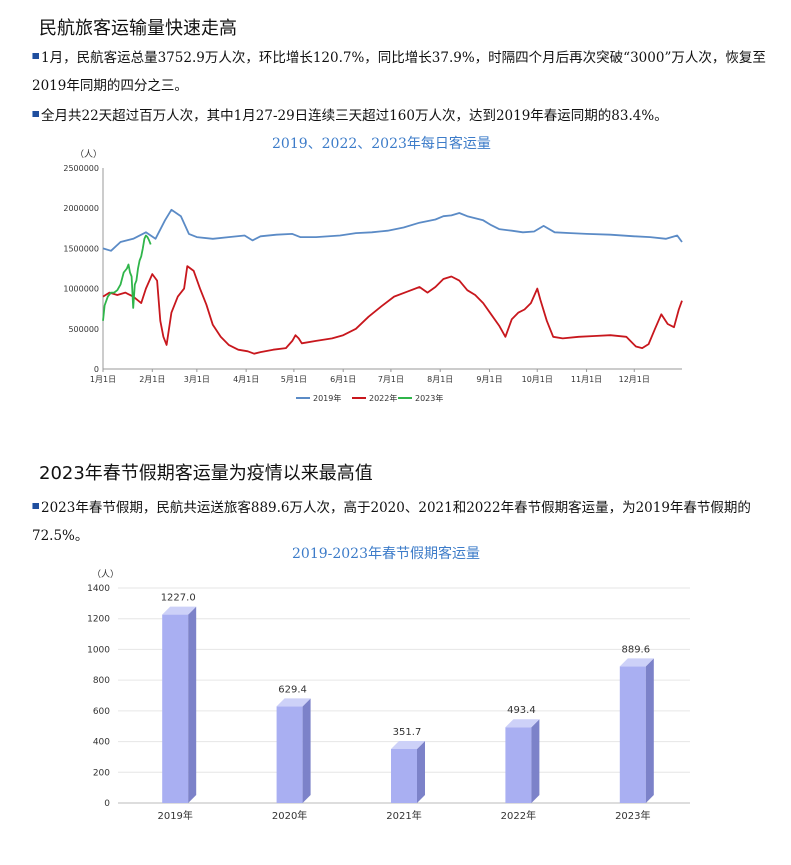  What do you see at coordinates (440, 379) in the screenshot?
I see `x-tick-label: 8月1日` at bounding box center [440, 379].